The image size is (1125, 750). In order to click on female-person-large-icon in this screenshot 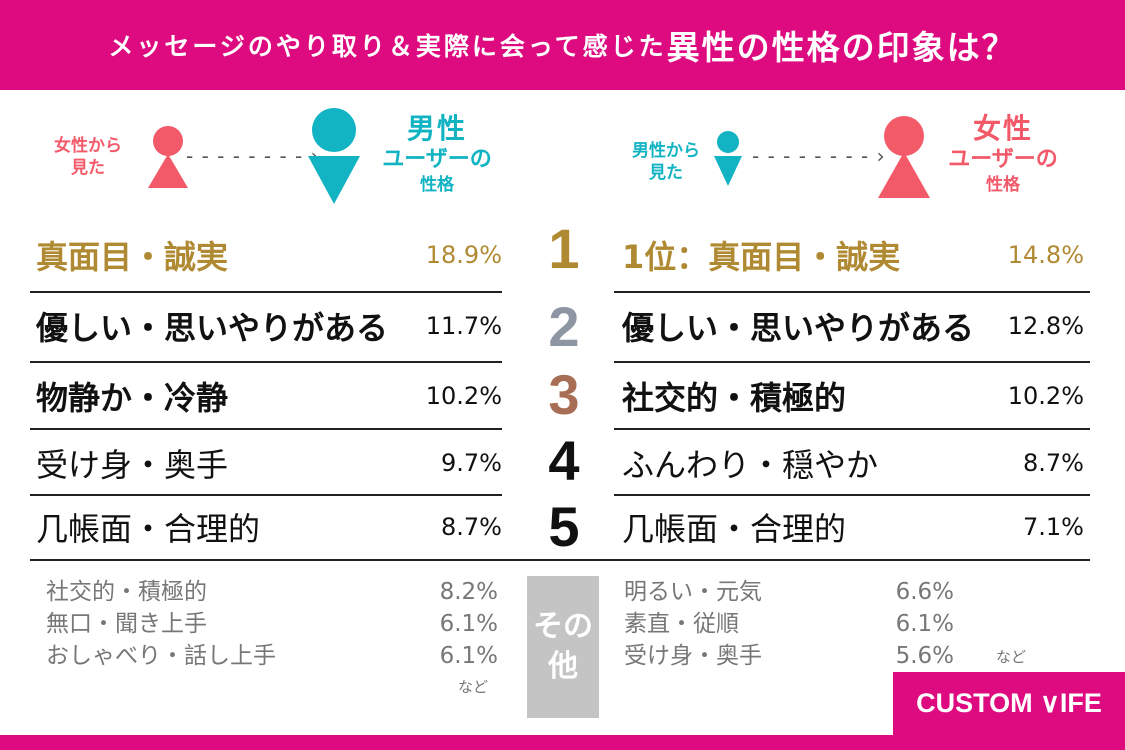, I will do `click(904, 157)`.